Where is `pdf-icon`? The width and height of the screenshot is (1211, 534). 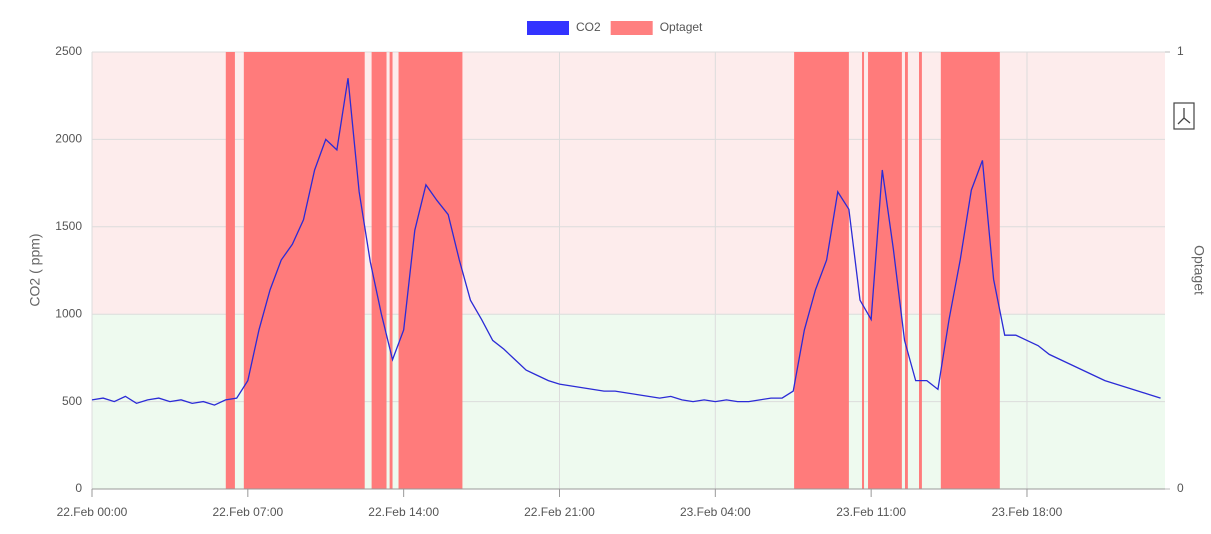 pdf-icon is located at coordinates (1184, 116).